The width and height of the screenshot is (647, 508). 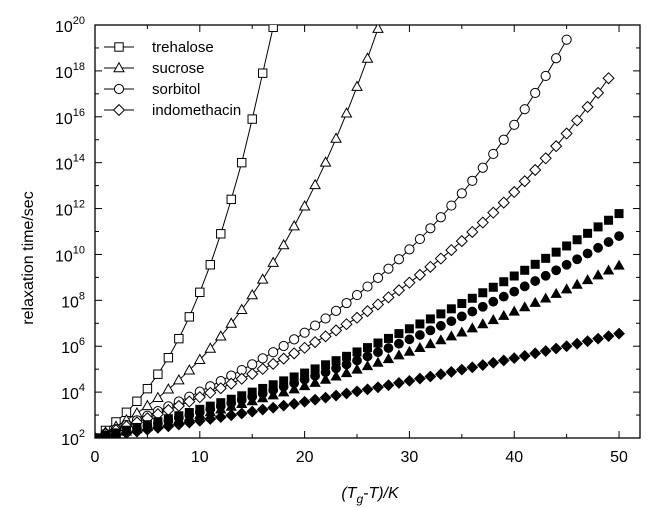 I want to click on y-tick-label: 1010, so click(x=70, y=254).